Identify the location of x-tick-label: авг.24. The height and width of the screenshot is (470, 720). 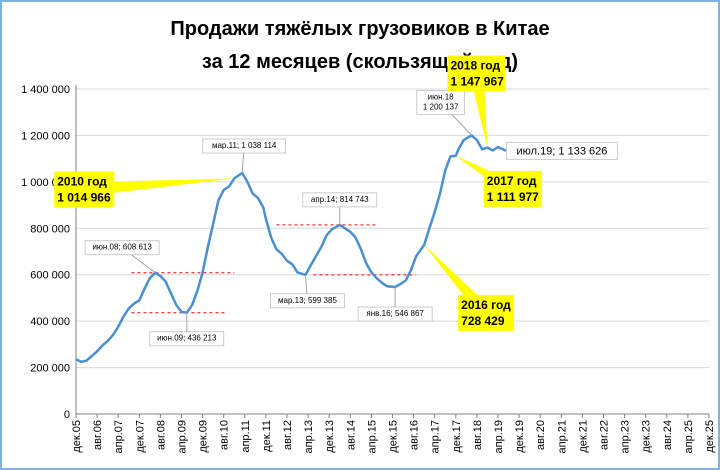
(668, 435).